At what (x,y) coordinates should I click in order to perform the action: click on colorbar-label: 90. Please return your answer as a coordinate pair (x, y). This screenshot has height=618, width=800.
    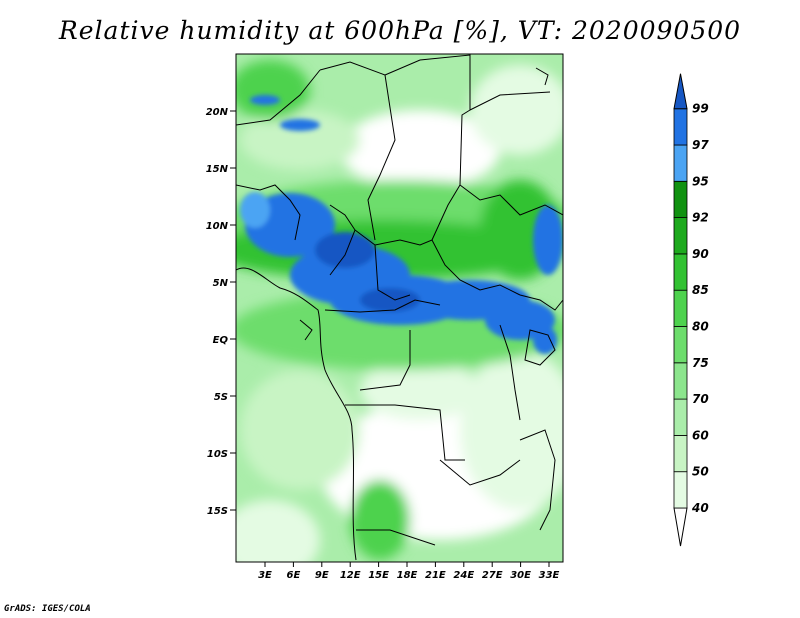
    Looking at the image, I should click on (700, 254).